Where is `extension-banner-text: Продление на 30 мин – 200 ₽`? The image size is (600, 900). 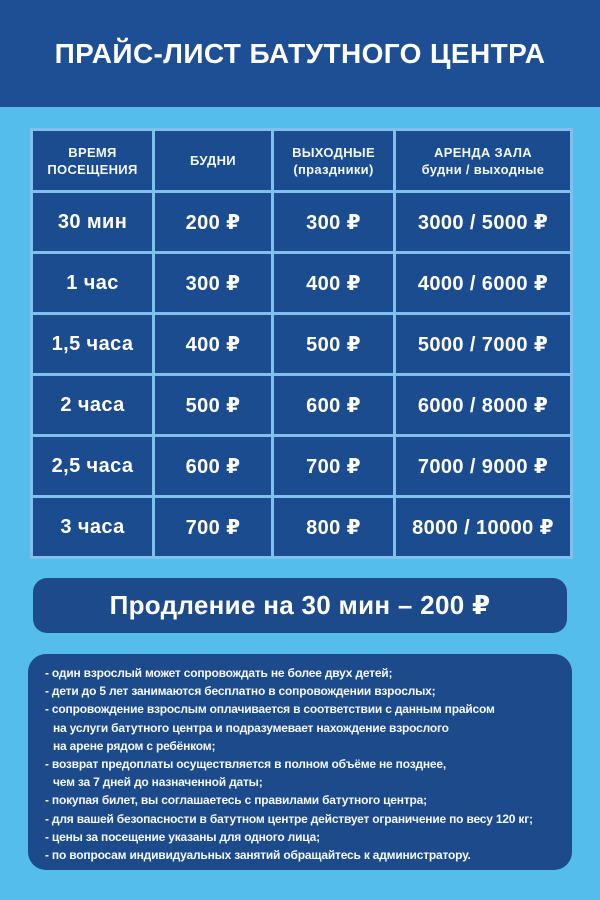 extension-banner-text: Продление на 30 мин – 200 ₽ is located at coordinates (300, 605).